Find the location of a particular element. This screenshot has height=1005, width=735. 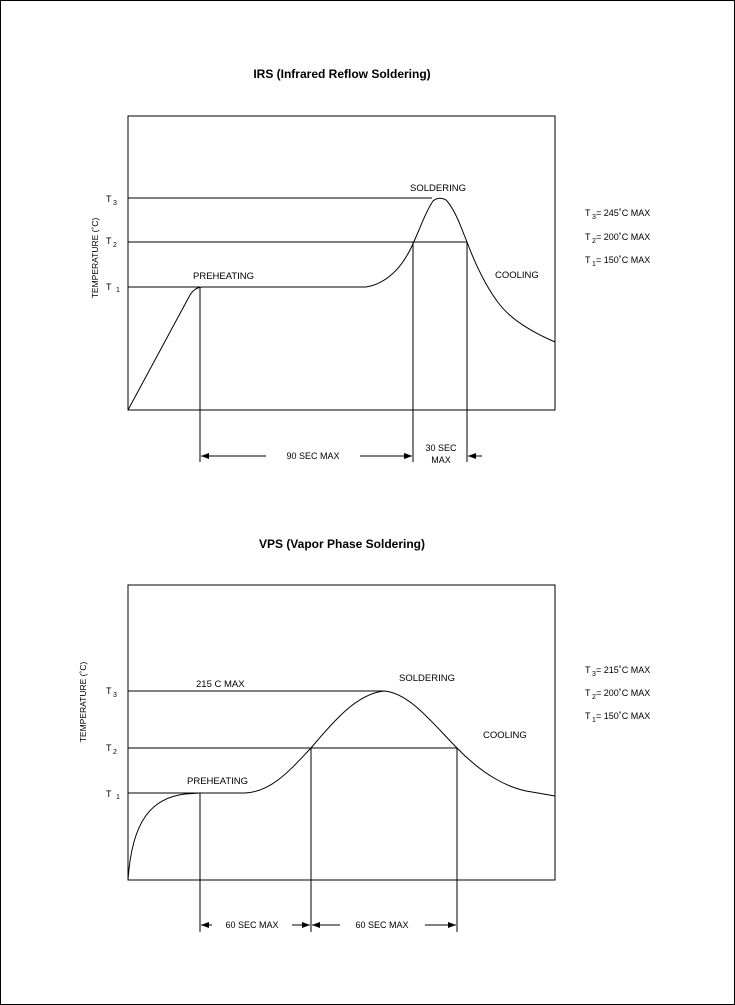

vps-limit-t3: T 3 = 215˚C MAX is located at coordinates (617, 671).